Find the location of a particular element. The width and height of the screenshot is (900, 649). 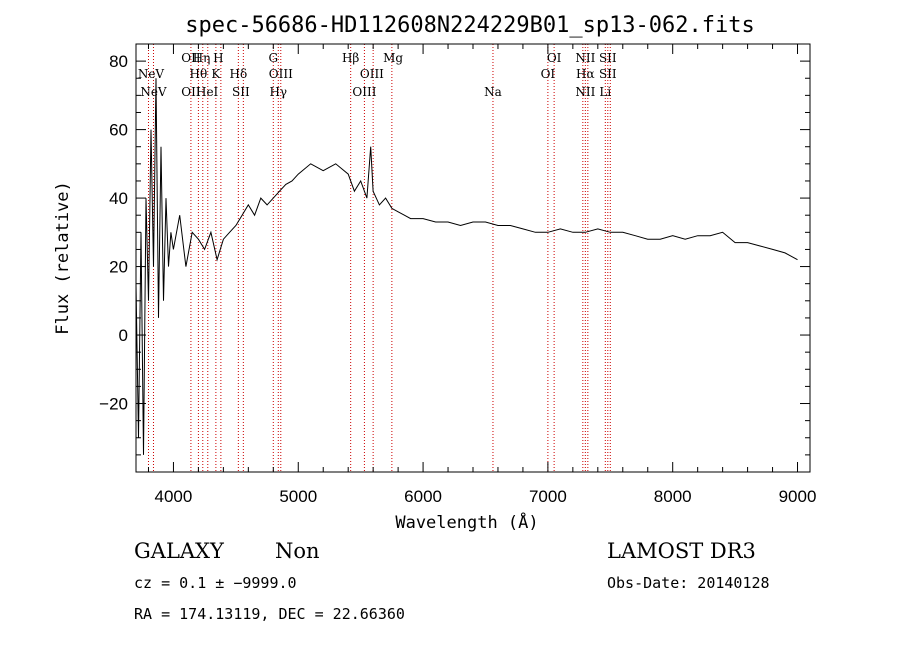

spectral-line-label: Li is located at coordinates (605, 92).